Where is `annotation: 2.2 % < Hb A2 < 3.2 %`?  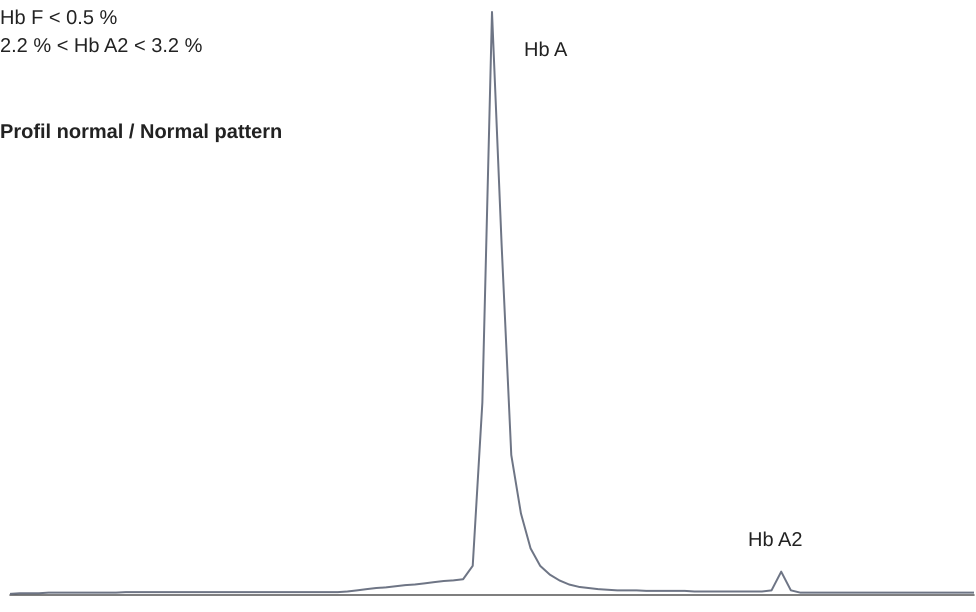
annotation: 2.2 % < Hb A2 < 3.2 % is located at coordinates (101, 46).